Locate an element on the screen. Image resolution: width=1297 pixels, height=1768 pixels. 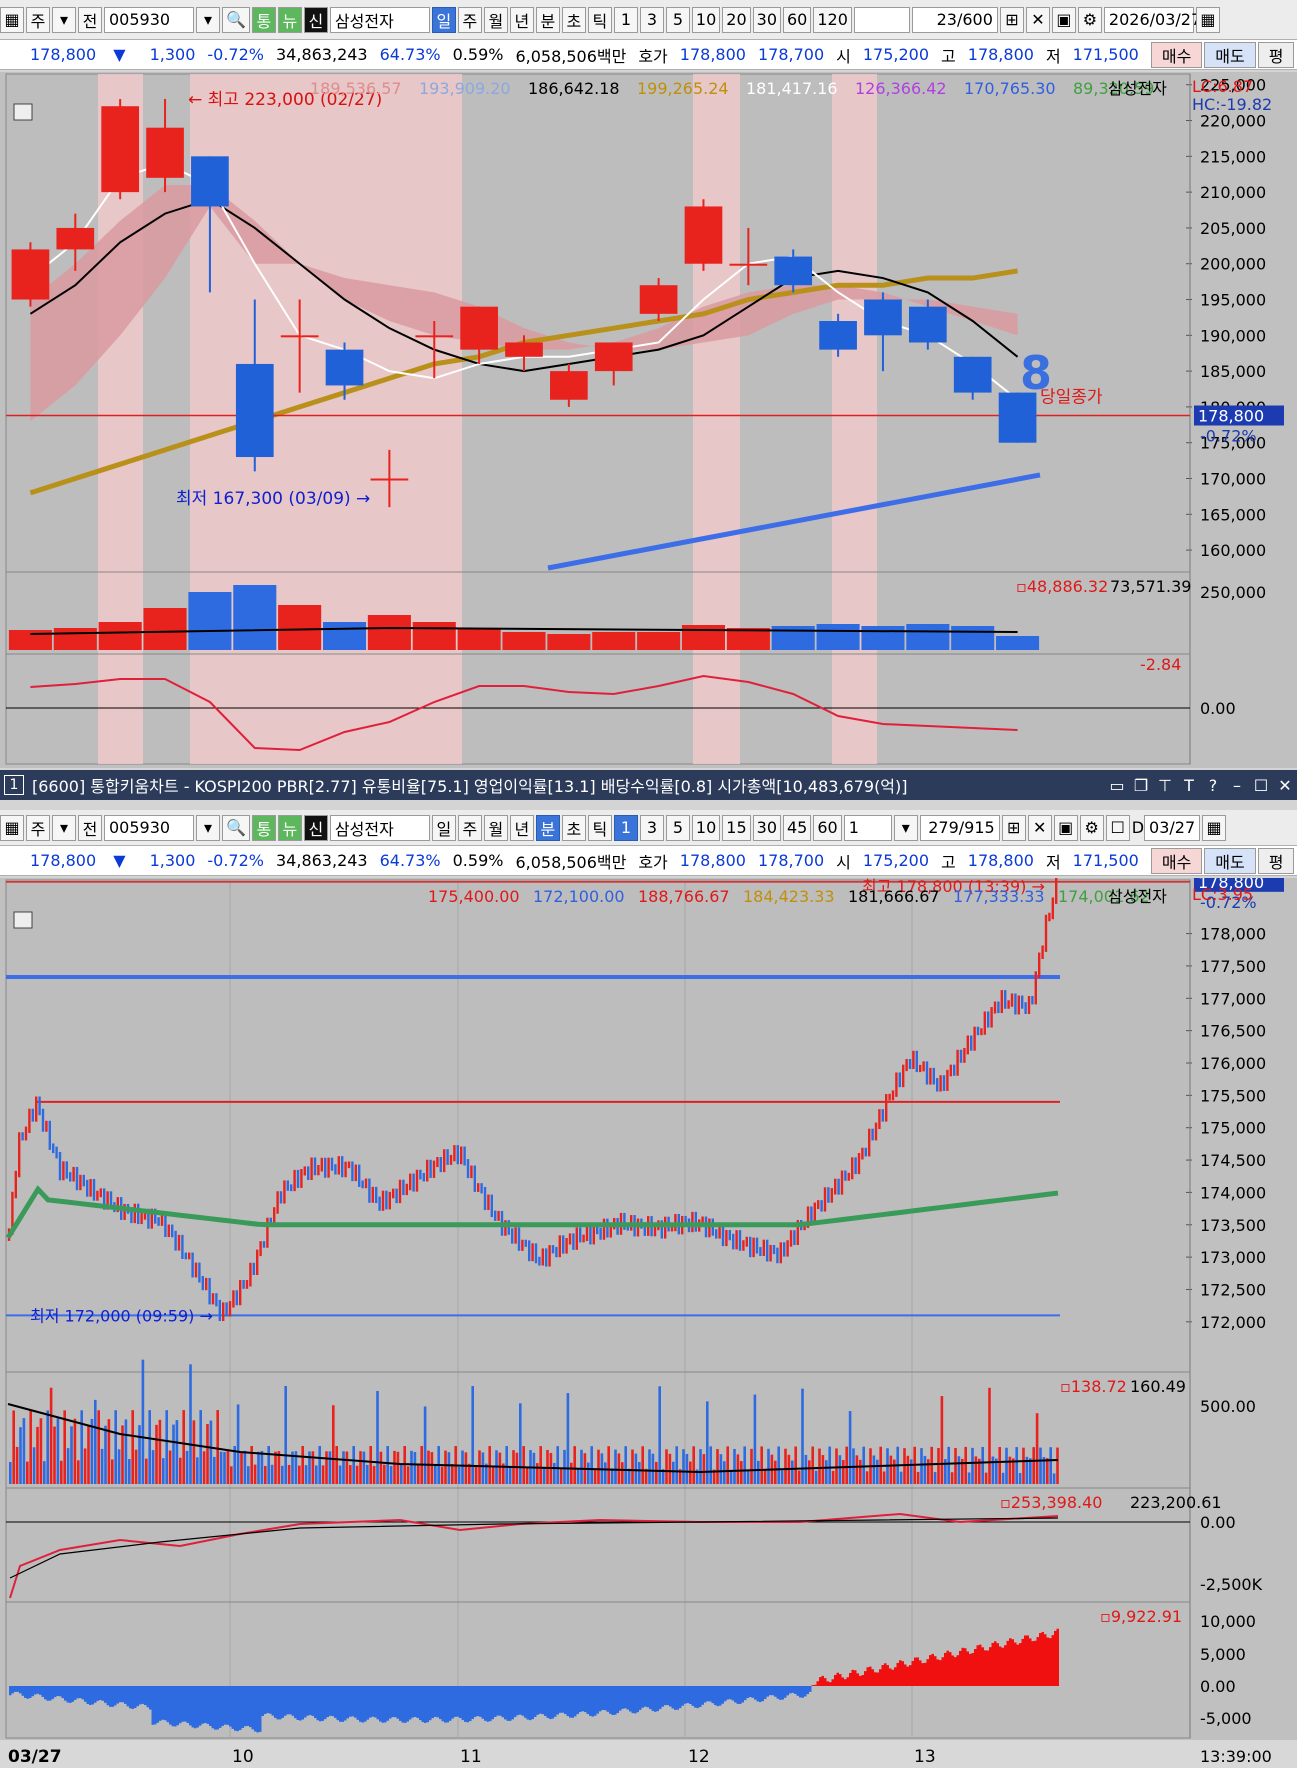
minute-15: 15 is located at coordinates (736, 827).